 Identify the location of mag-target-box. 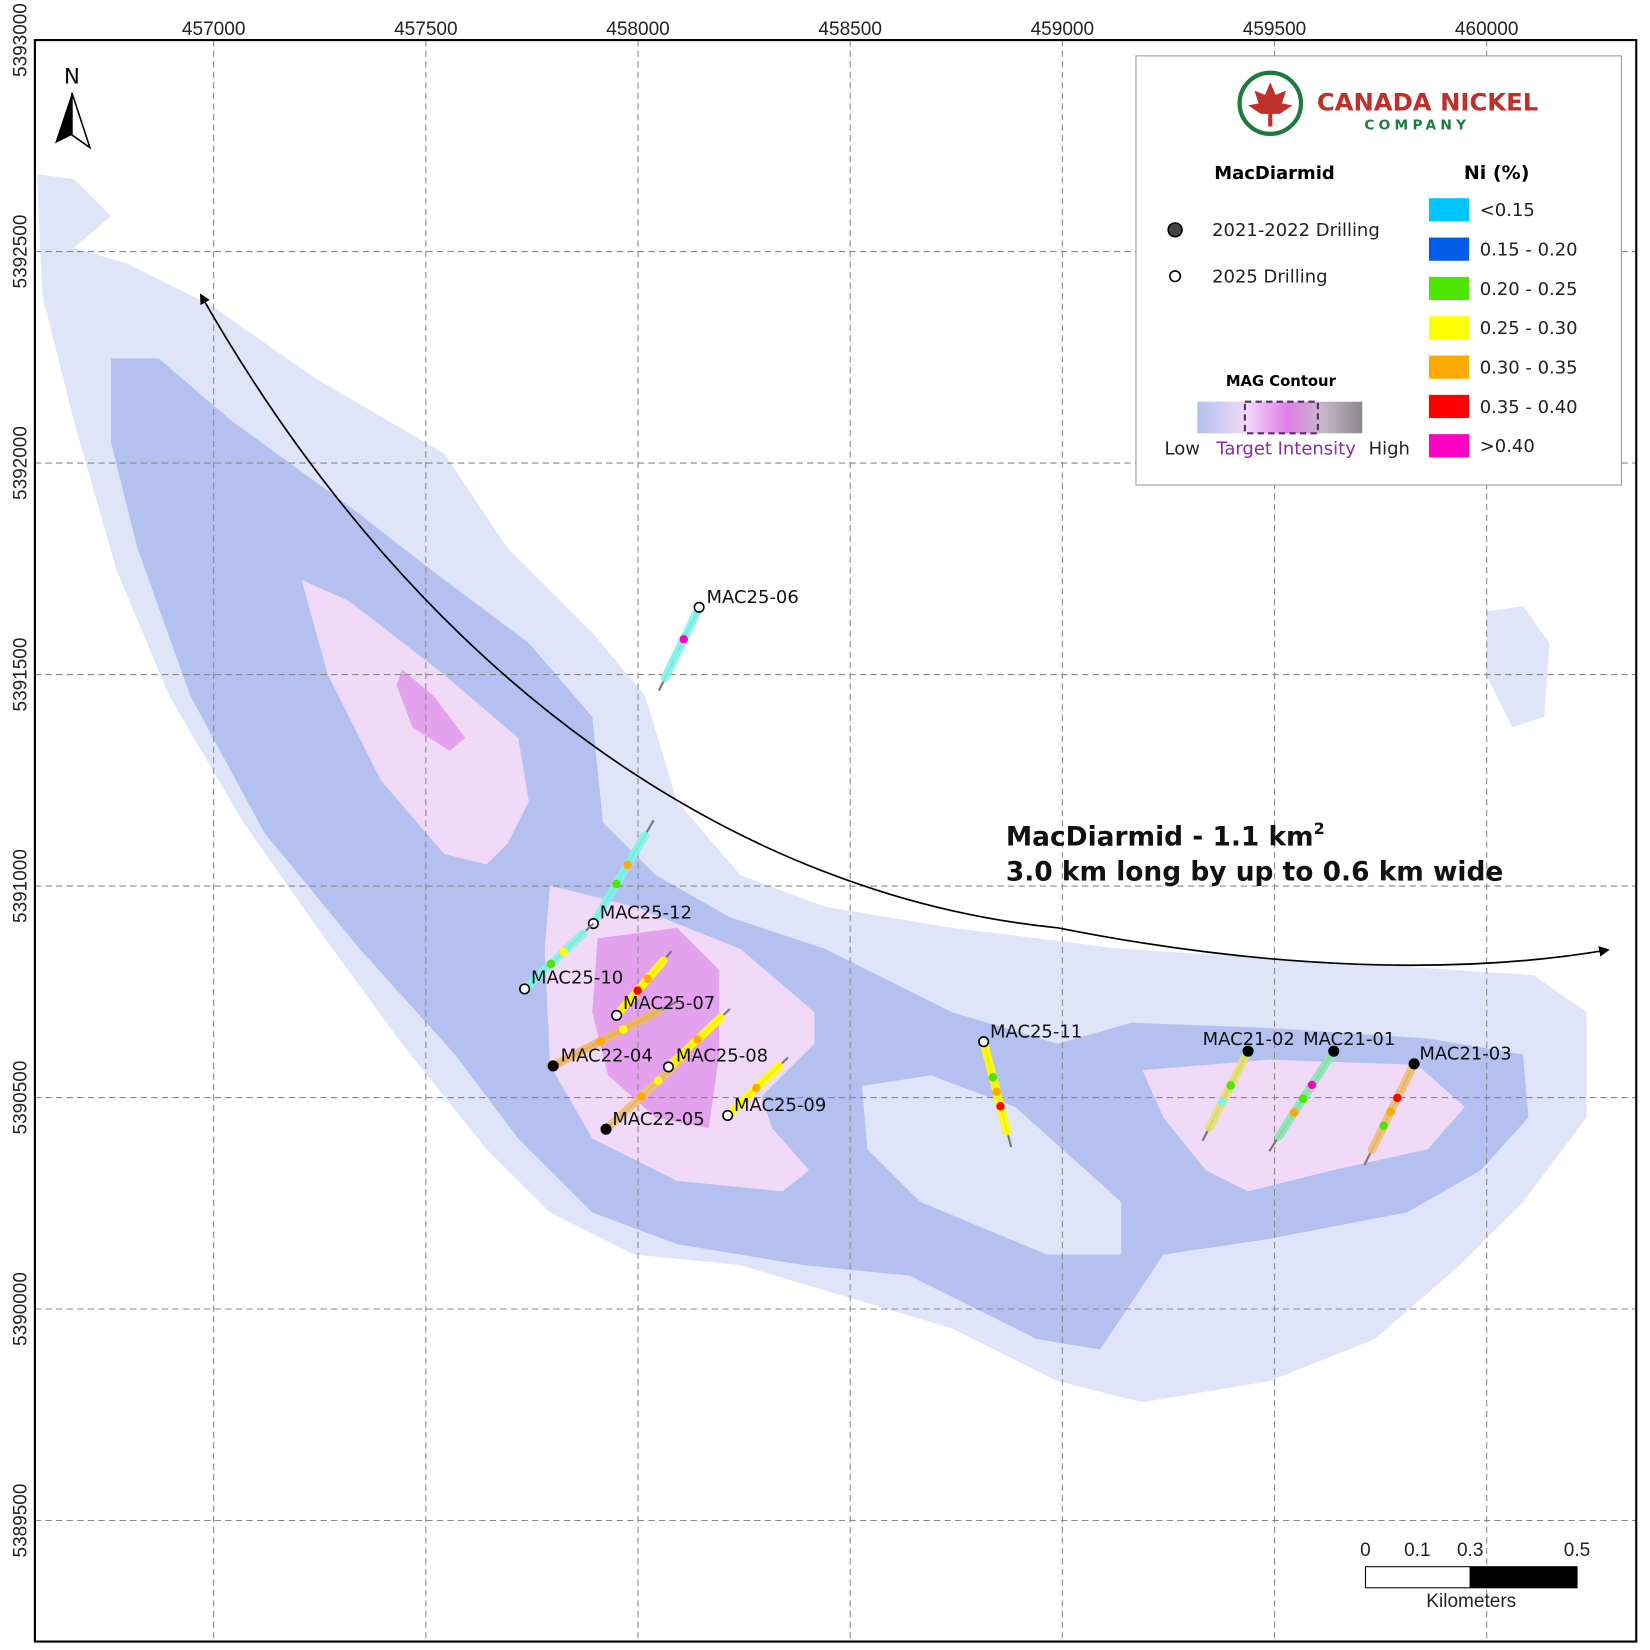
(1281, 417).